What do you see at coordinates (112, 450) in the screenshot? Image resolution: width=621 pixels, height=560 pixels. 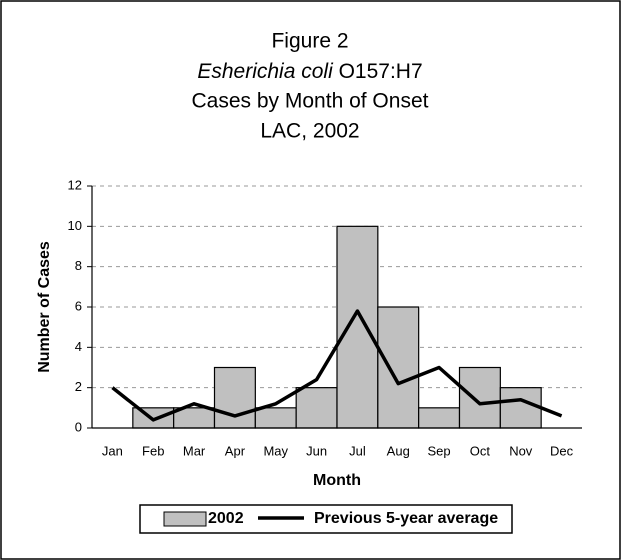 I see `x-tick-label: Jan` at bounding box center [112, 450].